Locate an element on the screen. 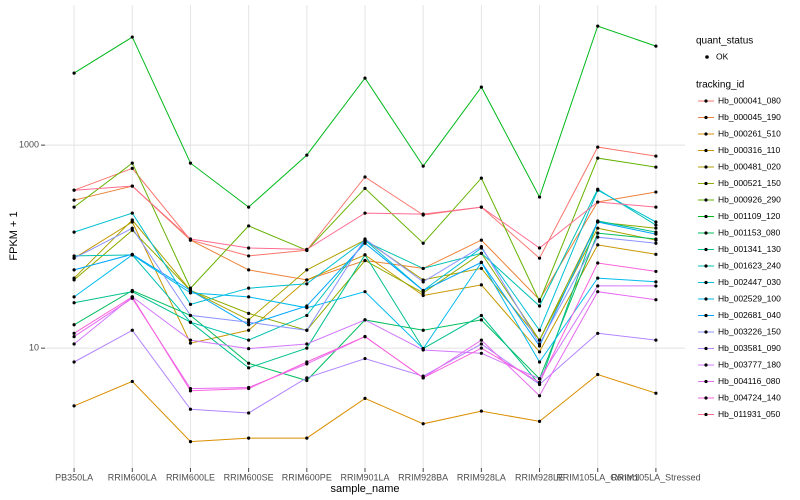 Image resolution: width=800 pixels, height=500 pixels. x-tick-label: RRIM928BA is located at coordinates (423, 477).